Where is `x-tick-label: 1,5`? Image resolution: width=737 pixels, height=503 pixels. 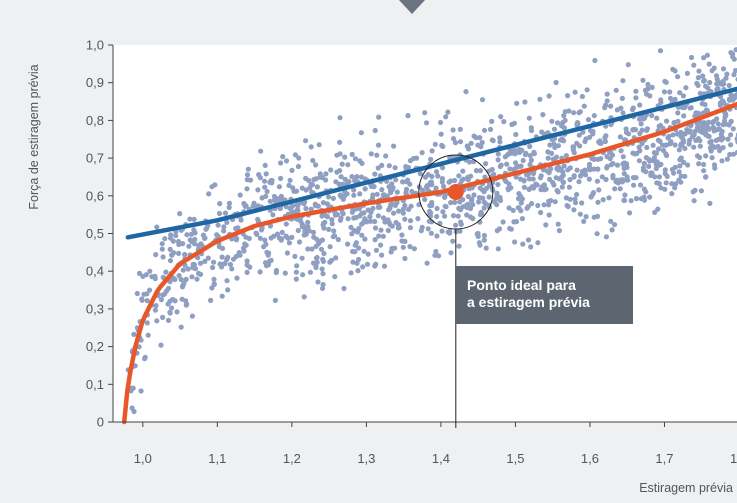
x-tick-label: 1,5 is located at coordinates (515, 458).